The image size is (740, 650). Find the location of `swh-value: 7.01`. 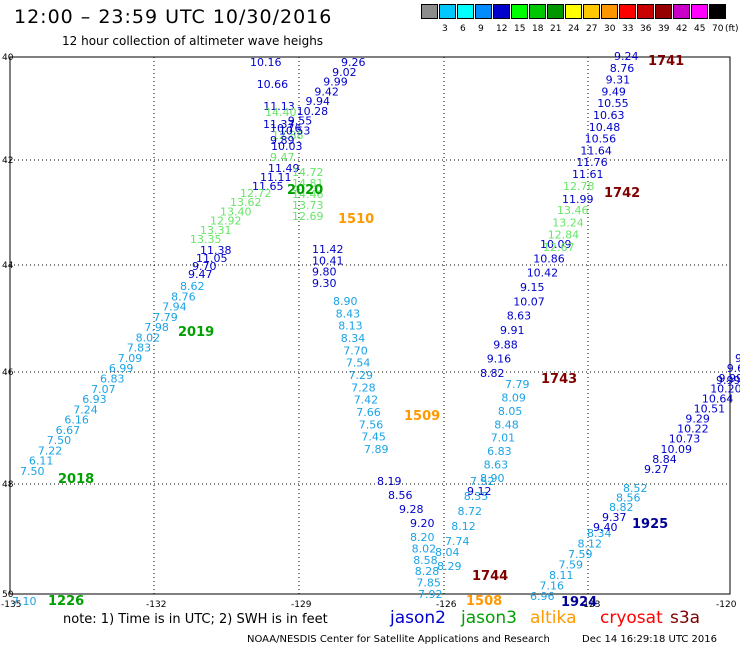

swh-value: 7.01 is located at coordinates (503, 438).